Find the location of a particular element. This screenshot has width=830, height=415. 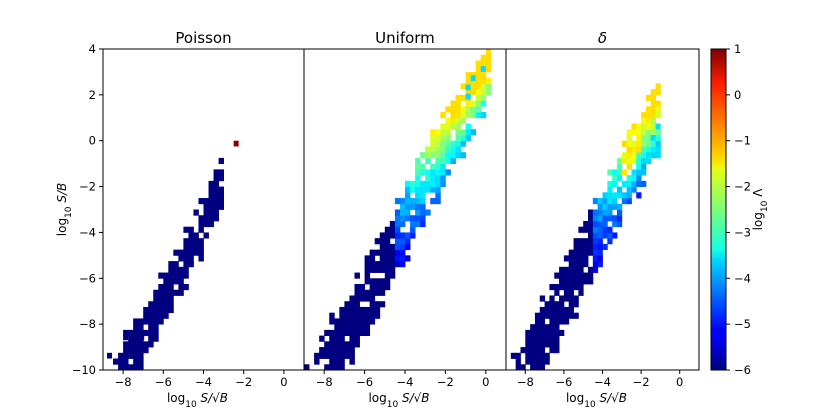

x-tick-label: −6 is located at coordinates (163, 382).